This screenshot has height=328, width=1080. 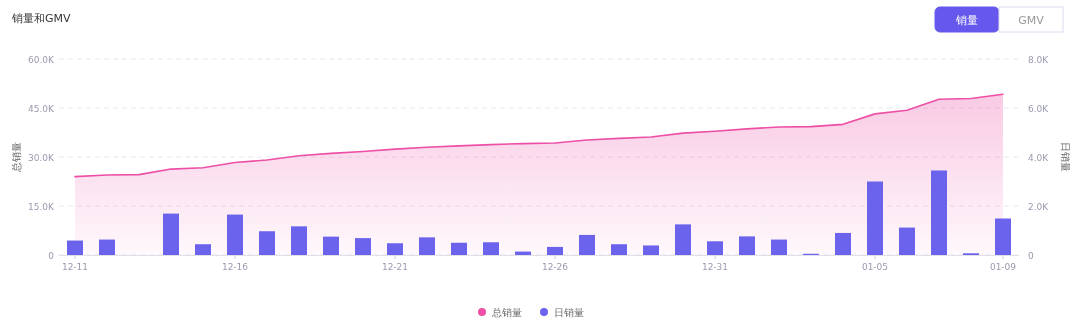 What do you see at coordinates (42, 157) in the screenshot?
I see `y-tick-label: 30.0K` at bounding box center [42, 157].